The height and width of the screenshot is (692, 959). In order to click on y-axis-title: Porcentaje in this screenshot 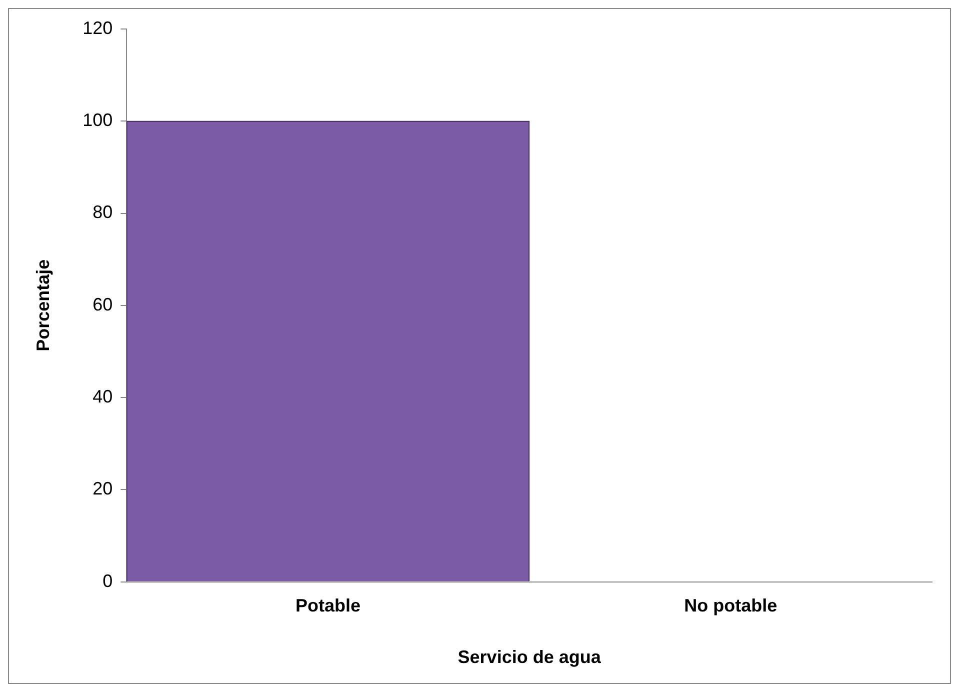, I will do `click(42, 305)`.